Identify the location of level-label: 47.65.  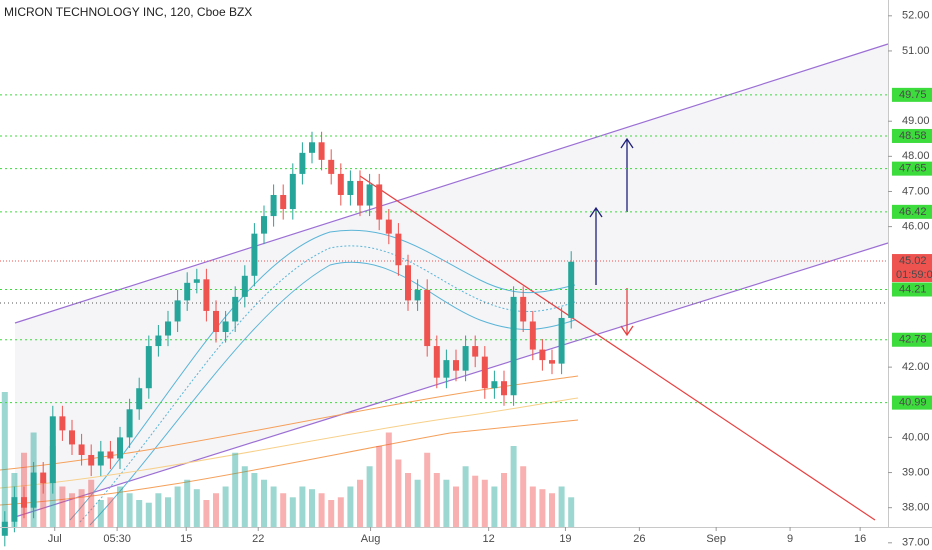
(913, 169).